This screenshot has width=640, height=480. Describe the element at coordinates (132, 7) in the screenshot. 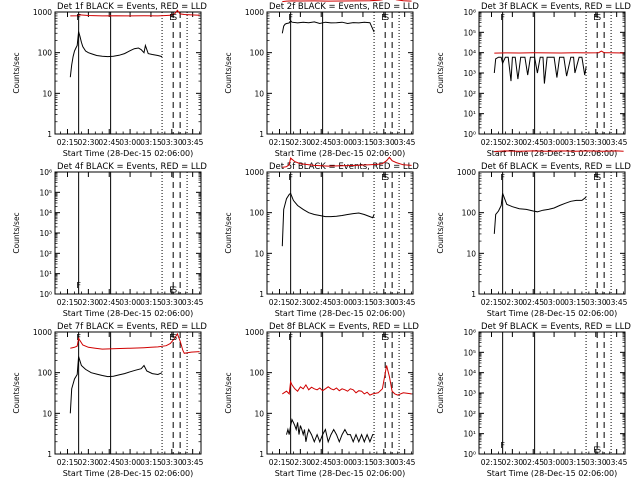

I see `panel-title: Det 1f BLACK = Events, RED = LLD` at that location.